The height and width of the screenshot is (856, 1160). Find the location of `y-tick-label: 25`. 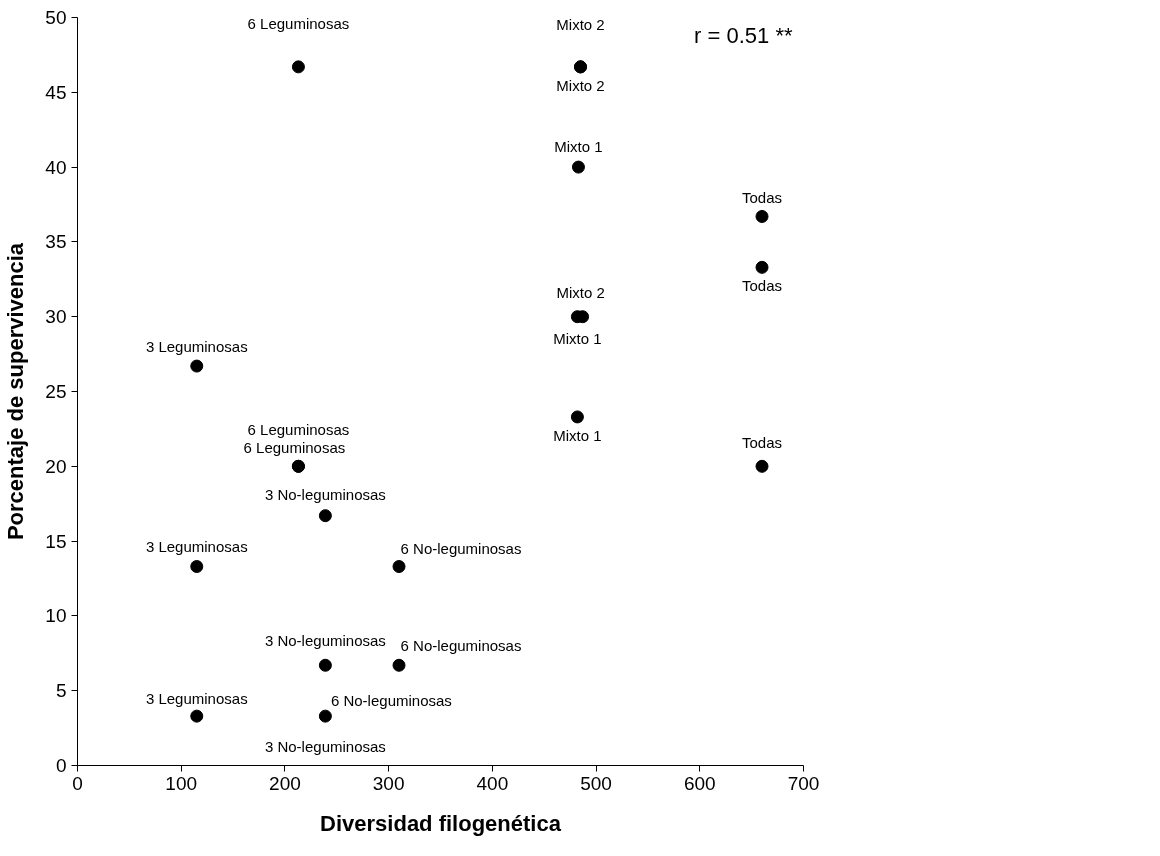

y-tick-label: 25 is located at coordinates (56, 391).